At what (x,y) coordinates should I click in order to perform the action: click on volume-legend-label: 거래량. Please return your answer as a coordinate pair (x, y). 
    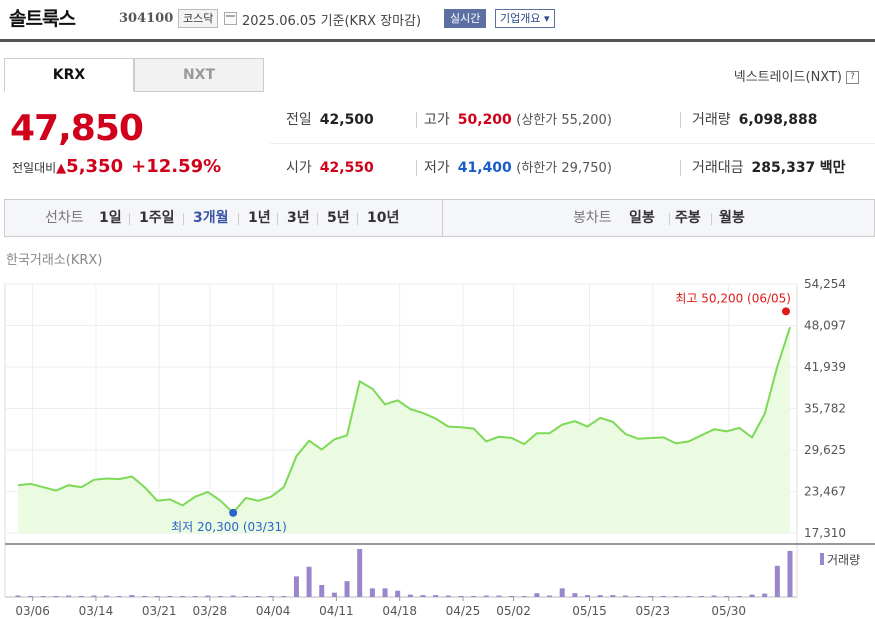
    Looking at the image, I should click on (843, 560).